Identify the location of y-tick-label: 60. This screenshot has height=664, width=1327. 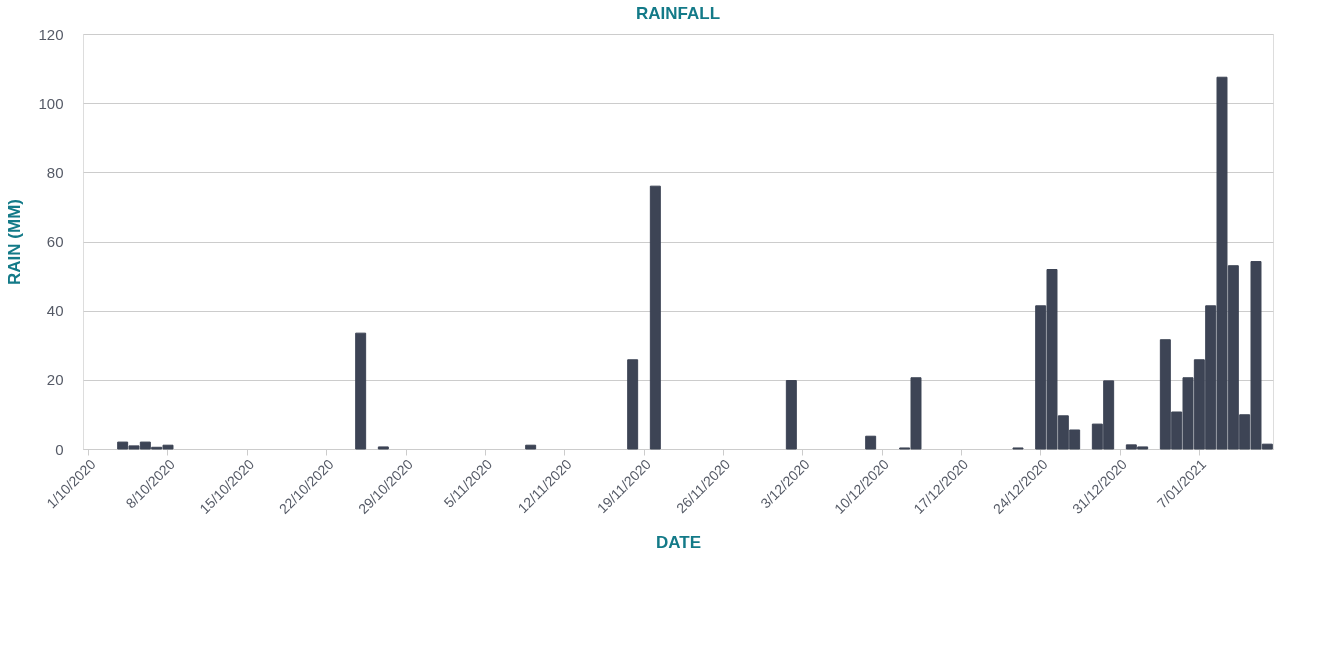
(55, 241).